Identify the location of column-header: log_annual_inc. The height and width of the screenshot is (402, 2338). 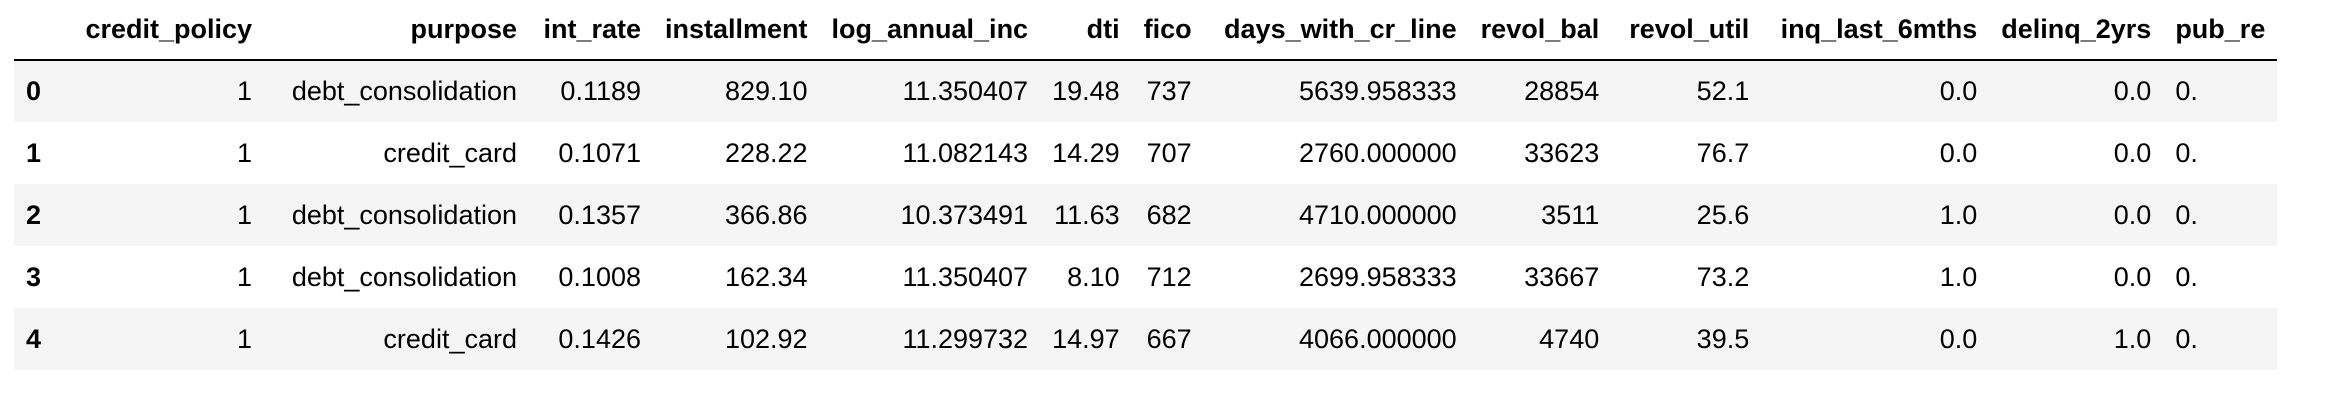
(930, 30).